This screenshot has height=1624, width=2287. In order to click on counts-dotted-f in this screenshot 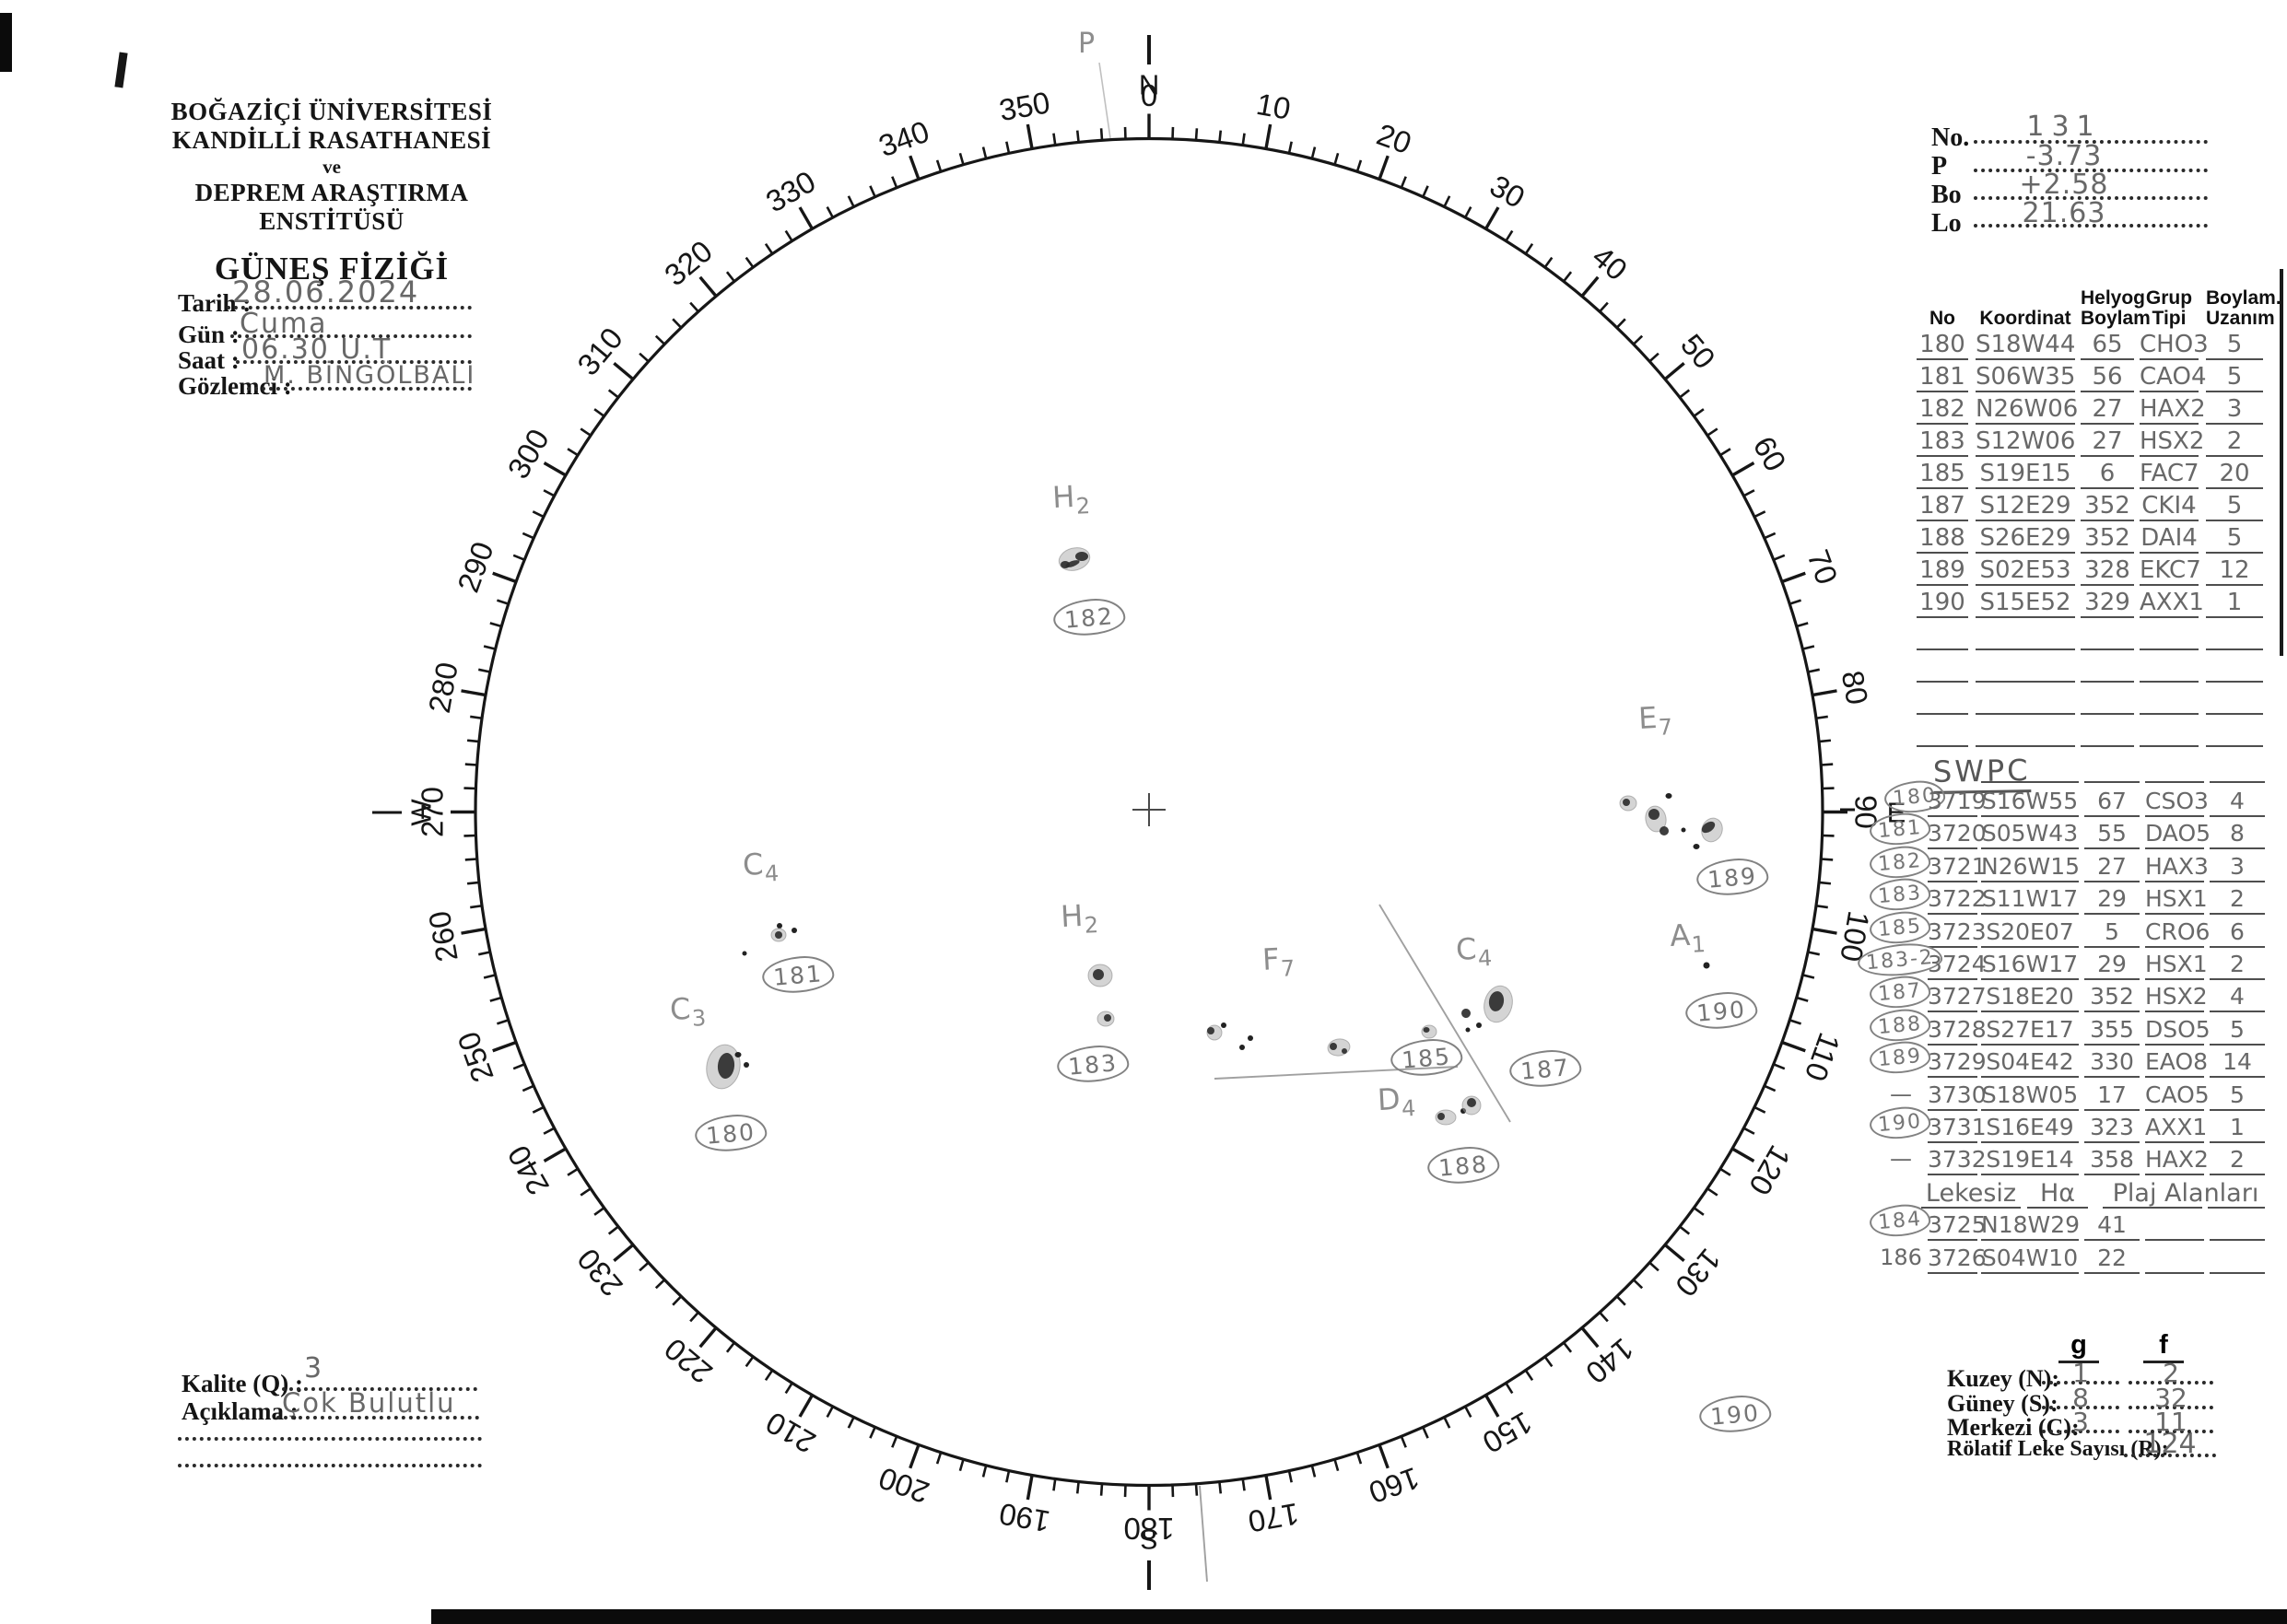, I will do `click(2171, 1432)`.